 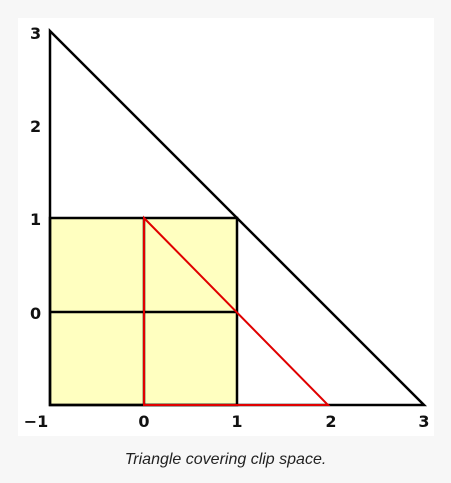 What do you see at coordinates (36, 421) in the screenshot?
I see `x-tick-neg1: −1` at bounding box center [36, 421].